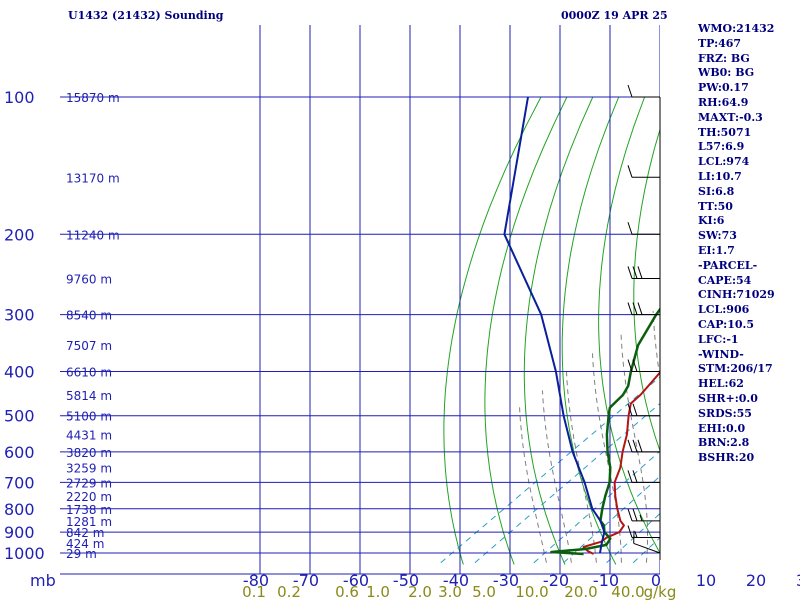  I want to click on index-item: TT:50, so click(715, 206).